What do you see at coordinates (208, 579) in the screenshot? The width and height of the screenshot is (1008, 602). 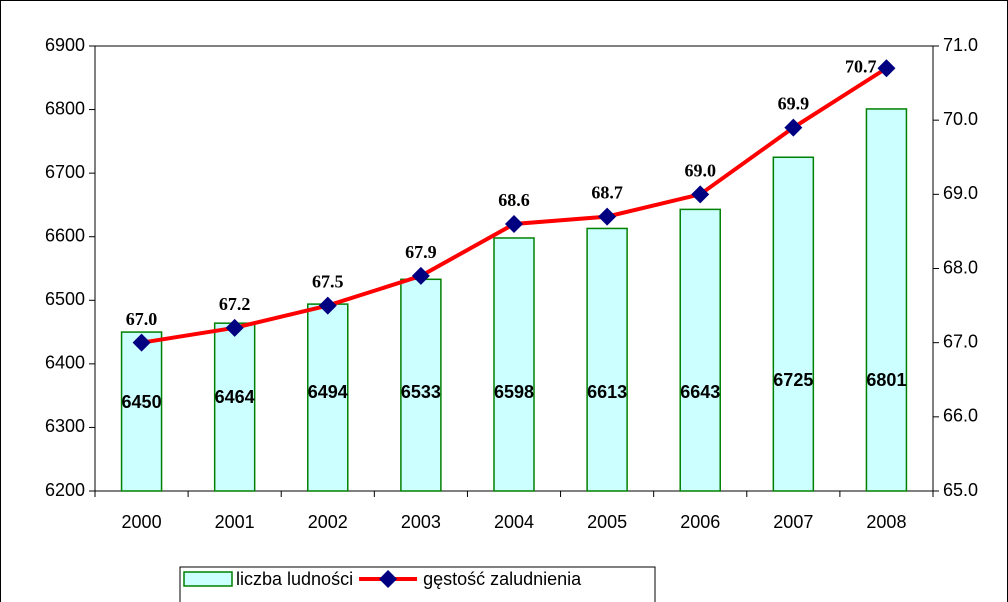 I see `legend-swatch` at bounding box center [208, 579].